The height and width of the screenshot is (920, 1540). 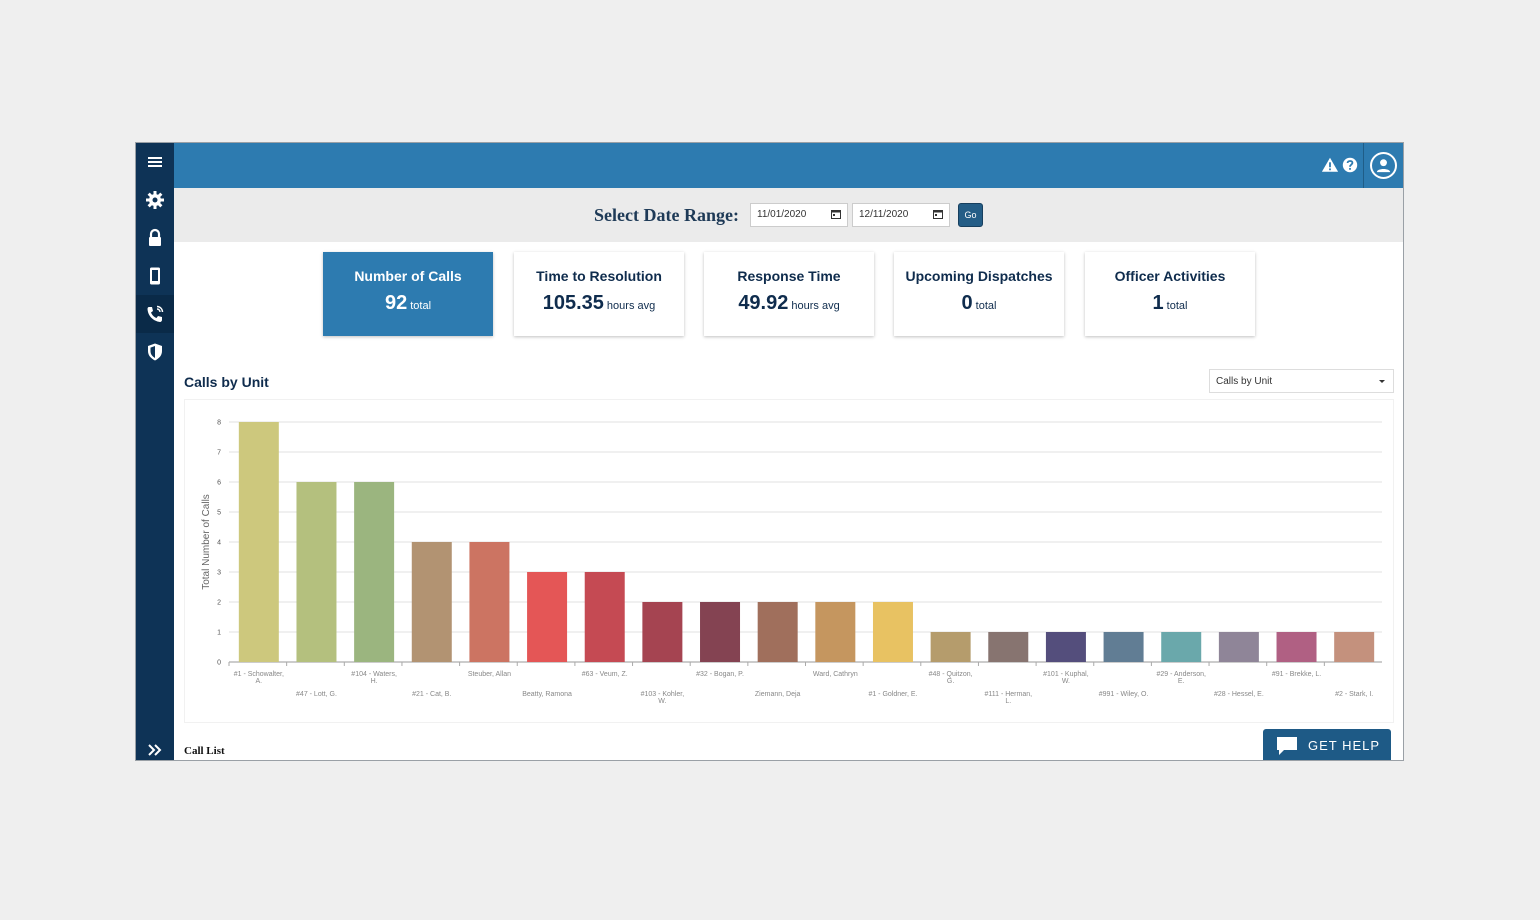 I want to click on warning-icon, so click(x=1330, y=165).